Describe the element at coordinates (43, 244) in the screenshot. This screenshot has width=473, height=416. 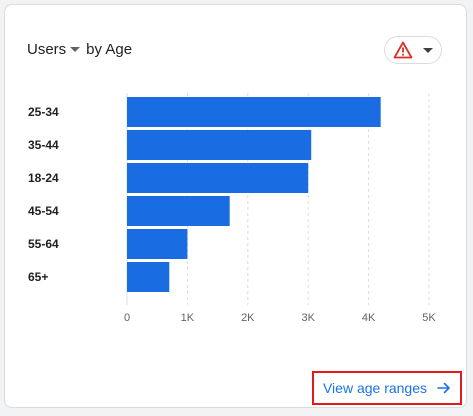
I see `category-label: 55-64` at that location.